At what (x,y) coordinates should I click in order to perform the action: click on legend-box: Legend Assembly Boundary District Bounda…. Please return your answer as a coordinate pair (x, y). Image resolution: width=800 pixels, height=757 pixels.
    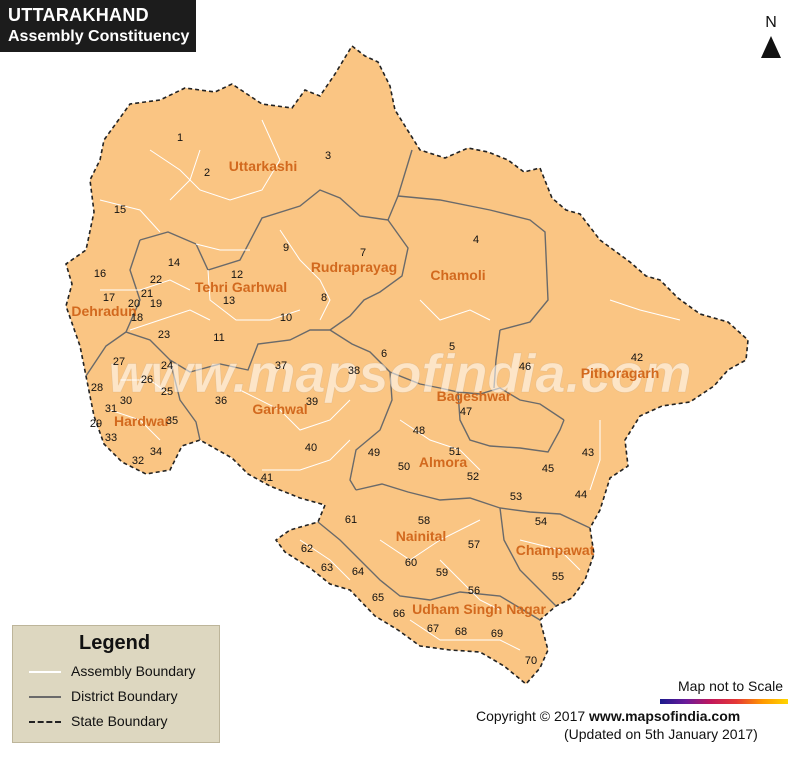
    Looking at the image, I should click on (116, 684).